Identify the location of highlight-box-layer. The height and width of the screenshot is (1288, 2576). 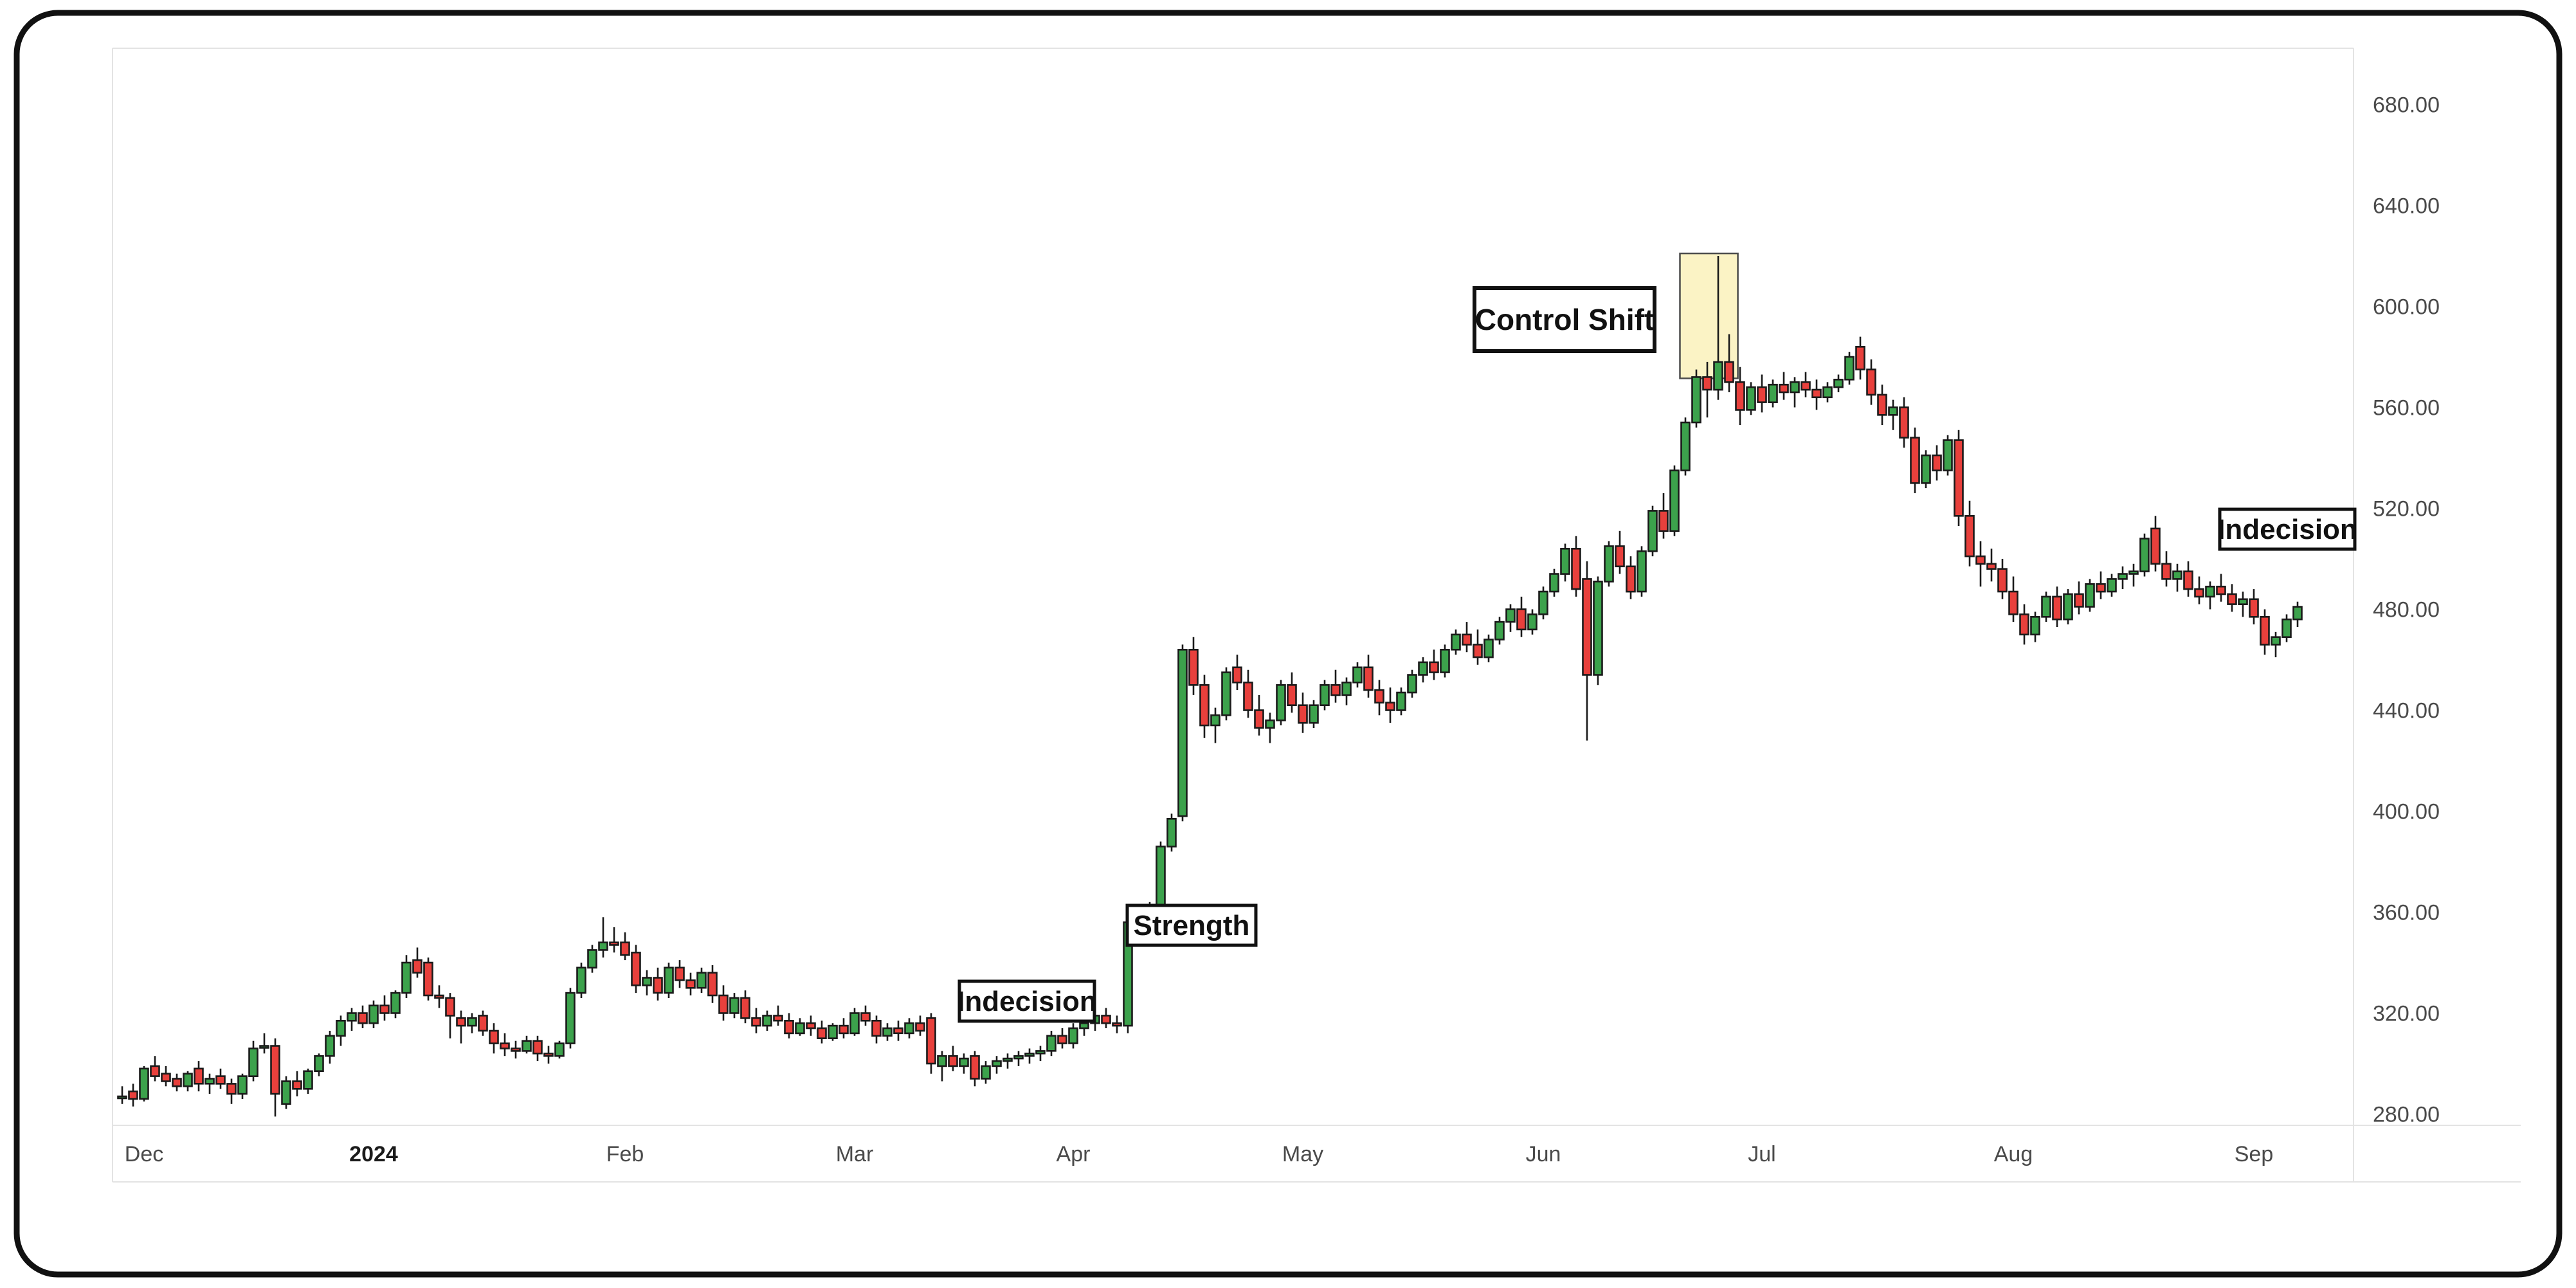
(1709, 315).